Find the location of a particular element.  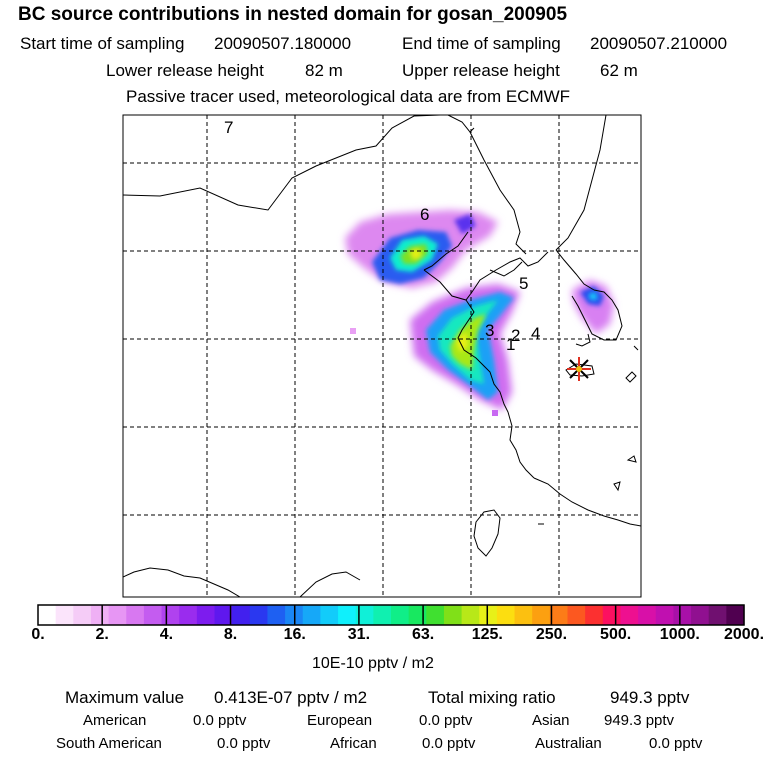

total-mixing-label: Total mixing ratio is located at coordinates (492, 697).